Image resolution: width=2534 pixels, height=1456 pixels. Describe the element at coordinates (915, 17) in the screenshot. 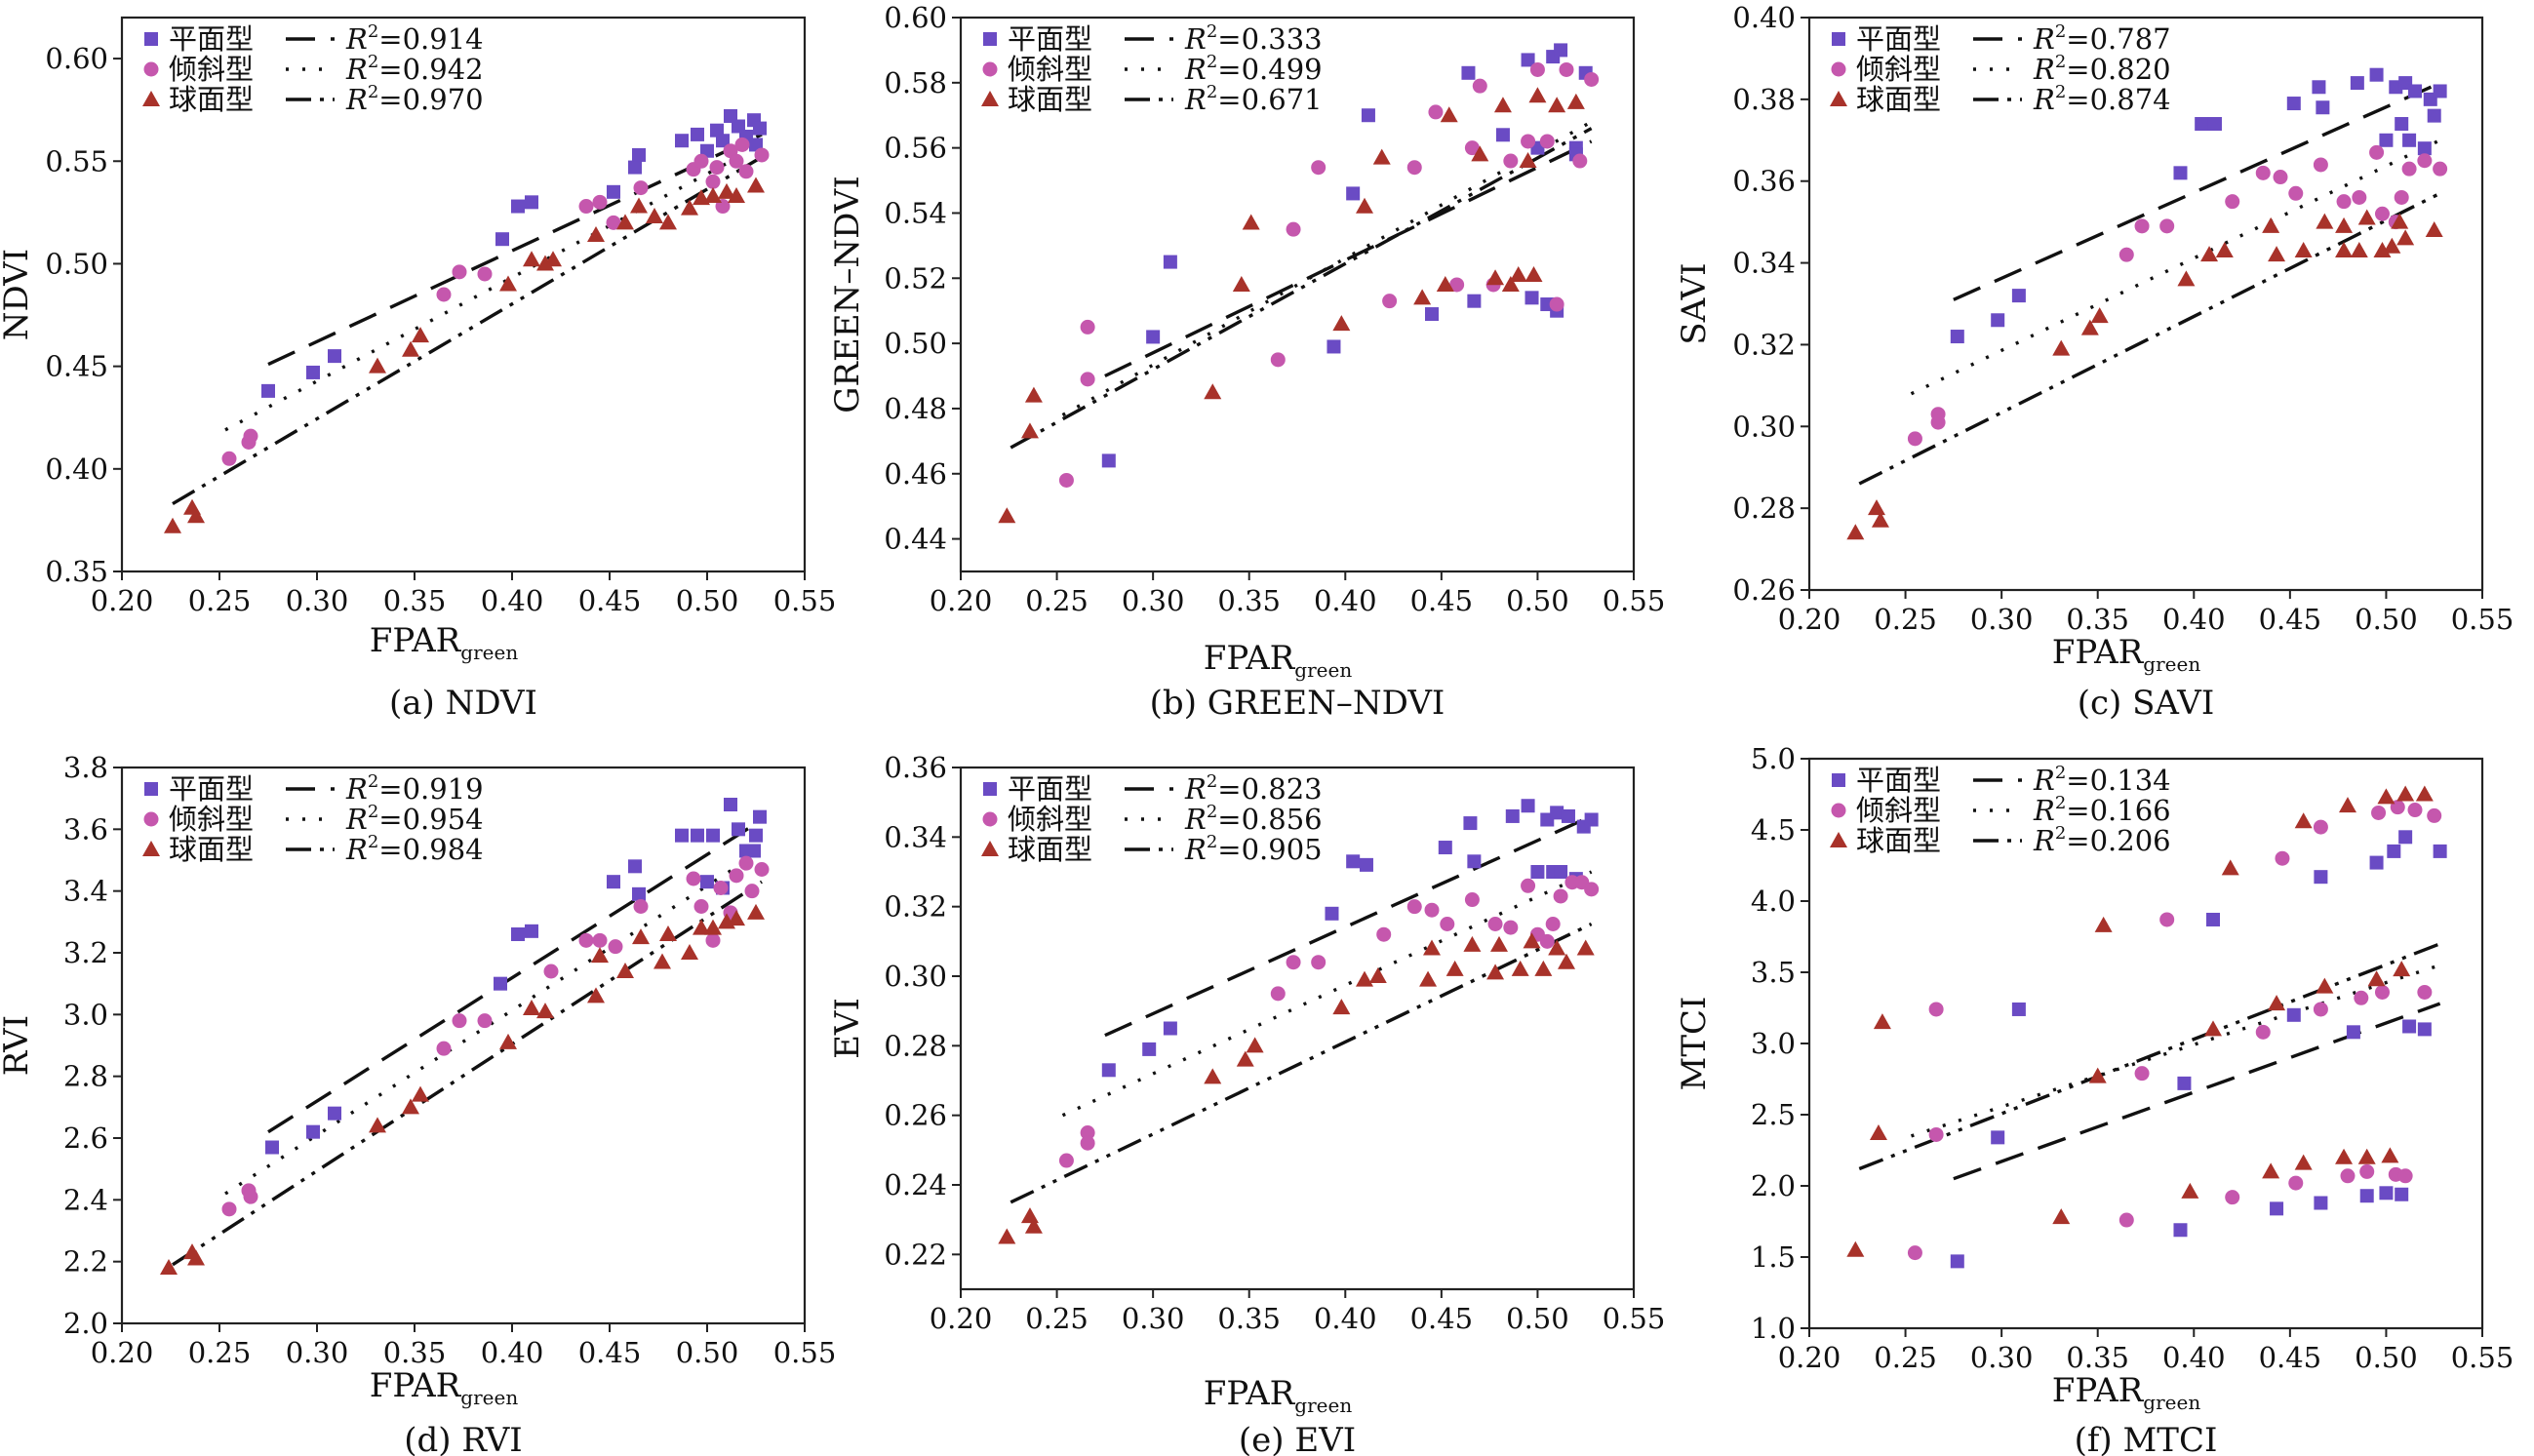

I see `y-tick-label: 0.60` at that location.